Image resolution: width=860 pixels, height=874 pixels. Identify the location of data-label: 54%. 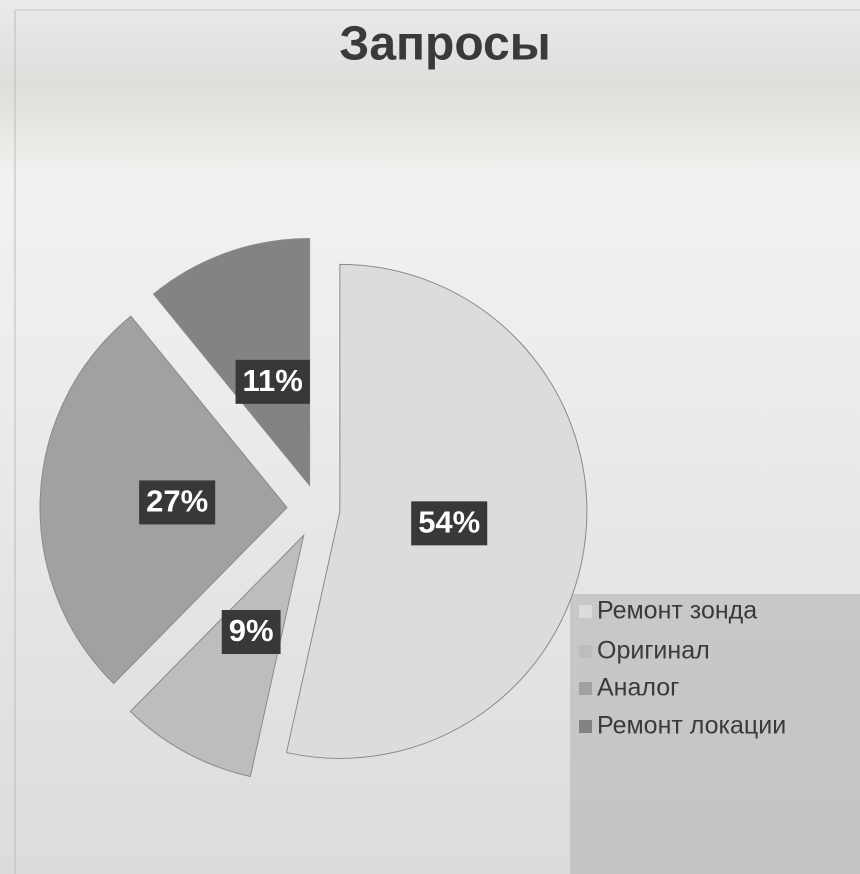
(449, 522).